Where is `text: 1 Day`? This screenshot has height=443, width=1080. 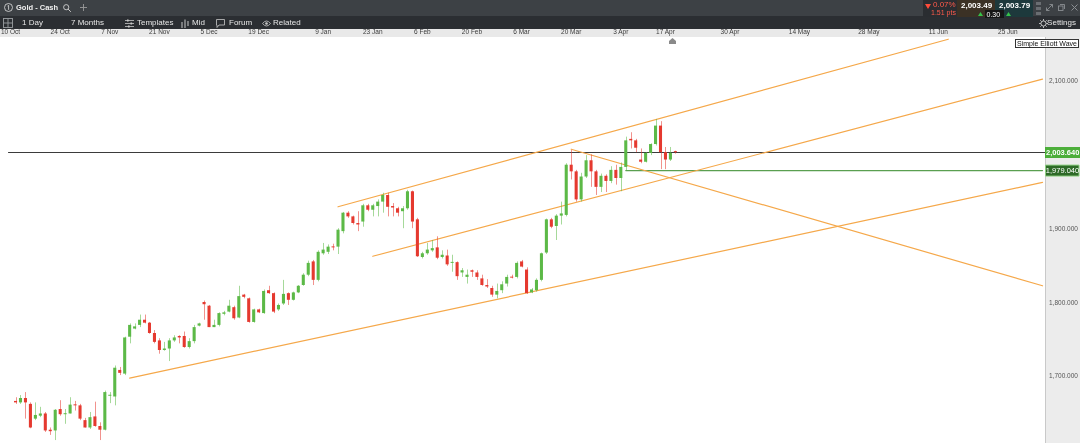
text: 1 Day is located at coordinates (32, 22).